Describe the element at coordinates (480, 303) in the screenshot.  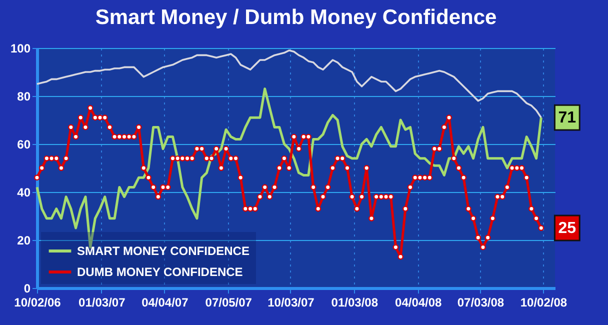
I see `x-tick-label: 07/03/08` at that location.